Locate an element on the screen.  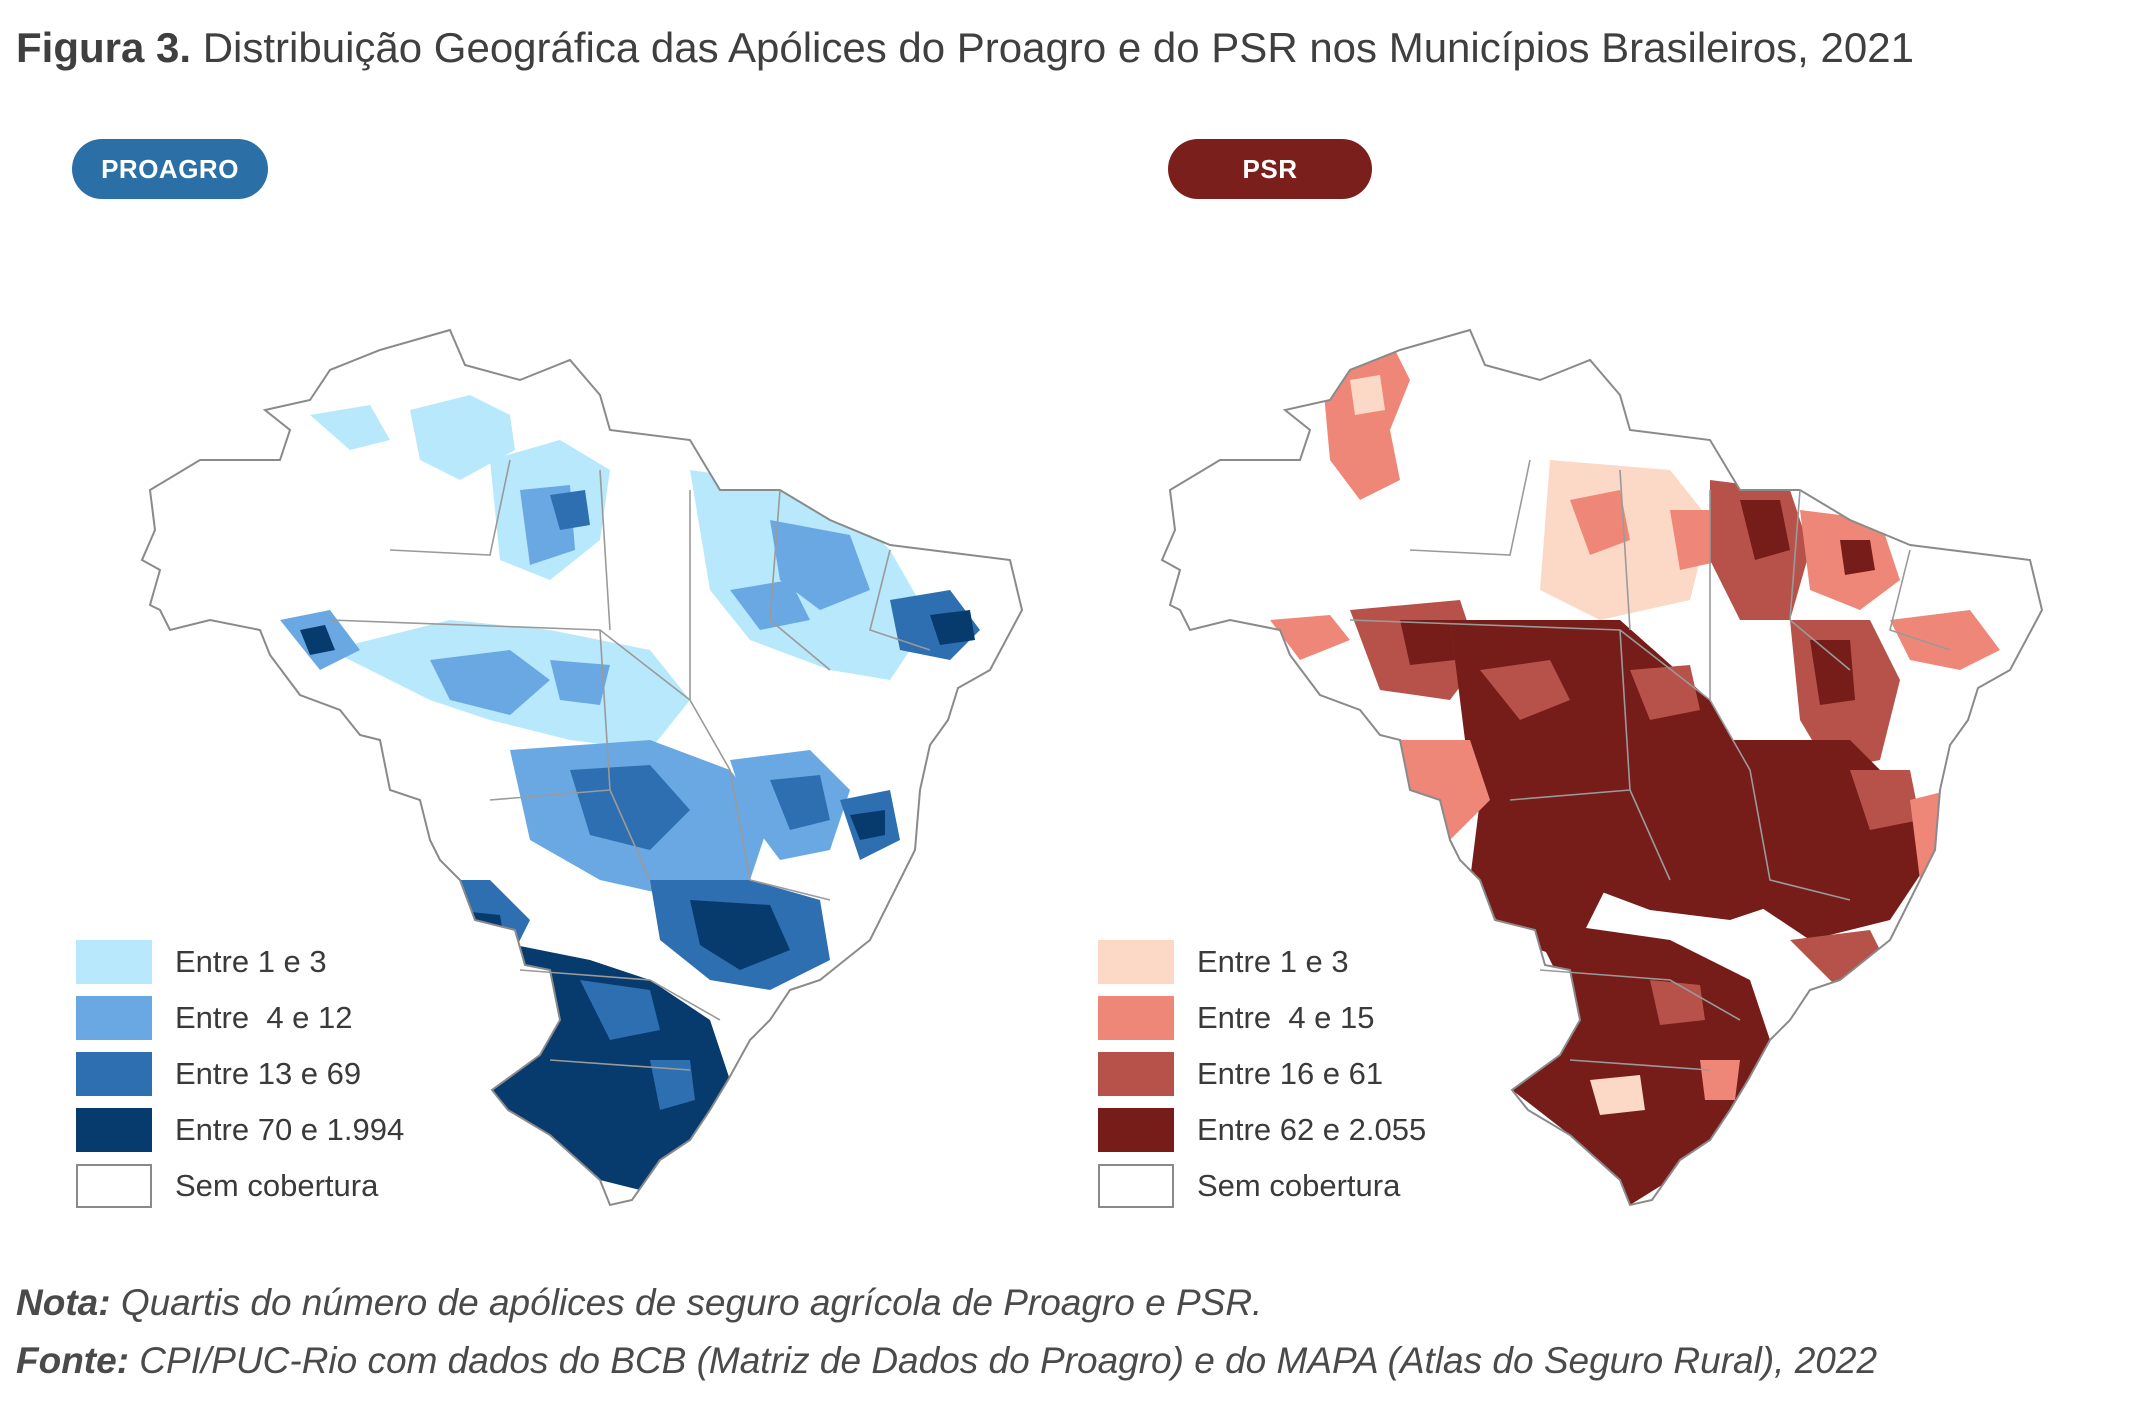
proagro-badge-label: PROAGRO is located at coordinates (170, 168).